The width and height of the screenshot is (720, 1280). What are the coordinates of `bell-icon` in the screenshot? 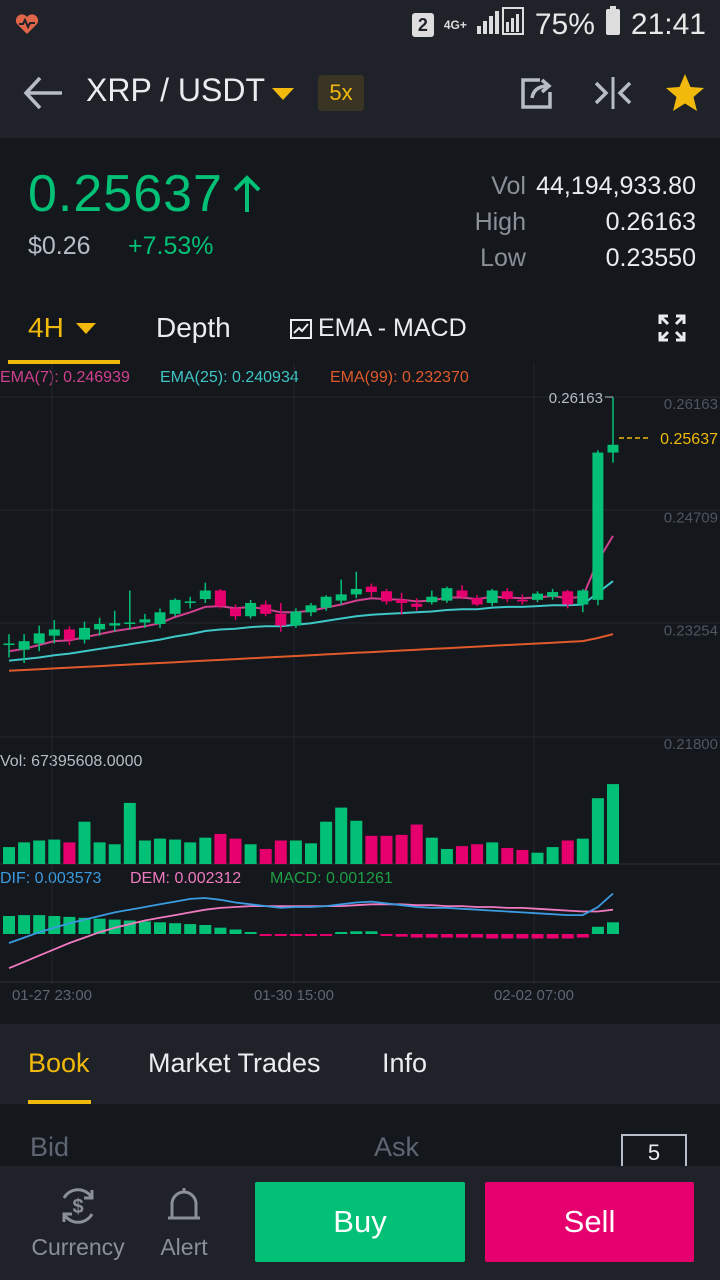 It's located at (184, 1204).